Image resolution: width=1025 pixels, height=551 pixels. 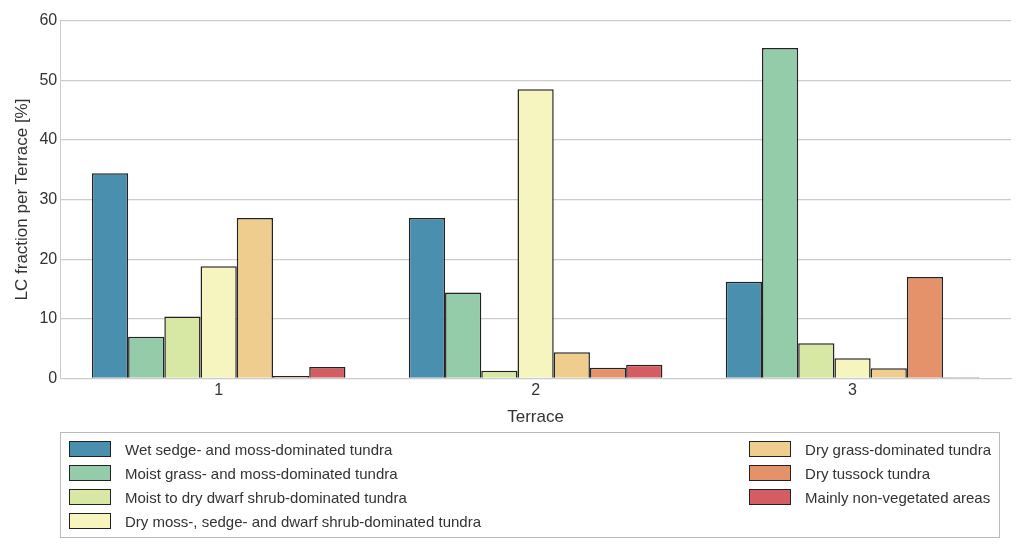 I want to click on legend-label: Dry tussock tundra, so click(x=868, y=473).